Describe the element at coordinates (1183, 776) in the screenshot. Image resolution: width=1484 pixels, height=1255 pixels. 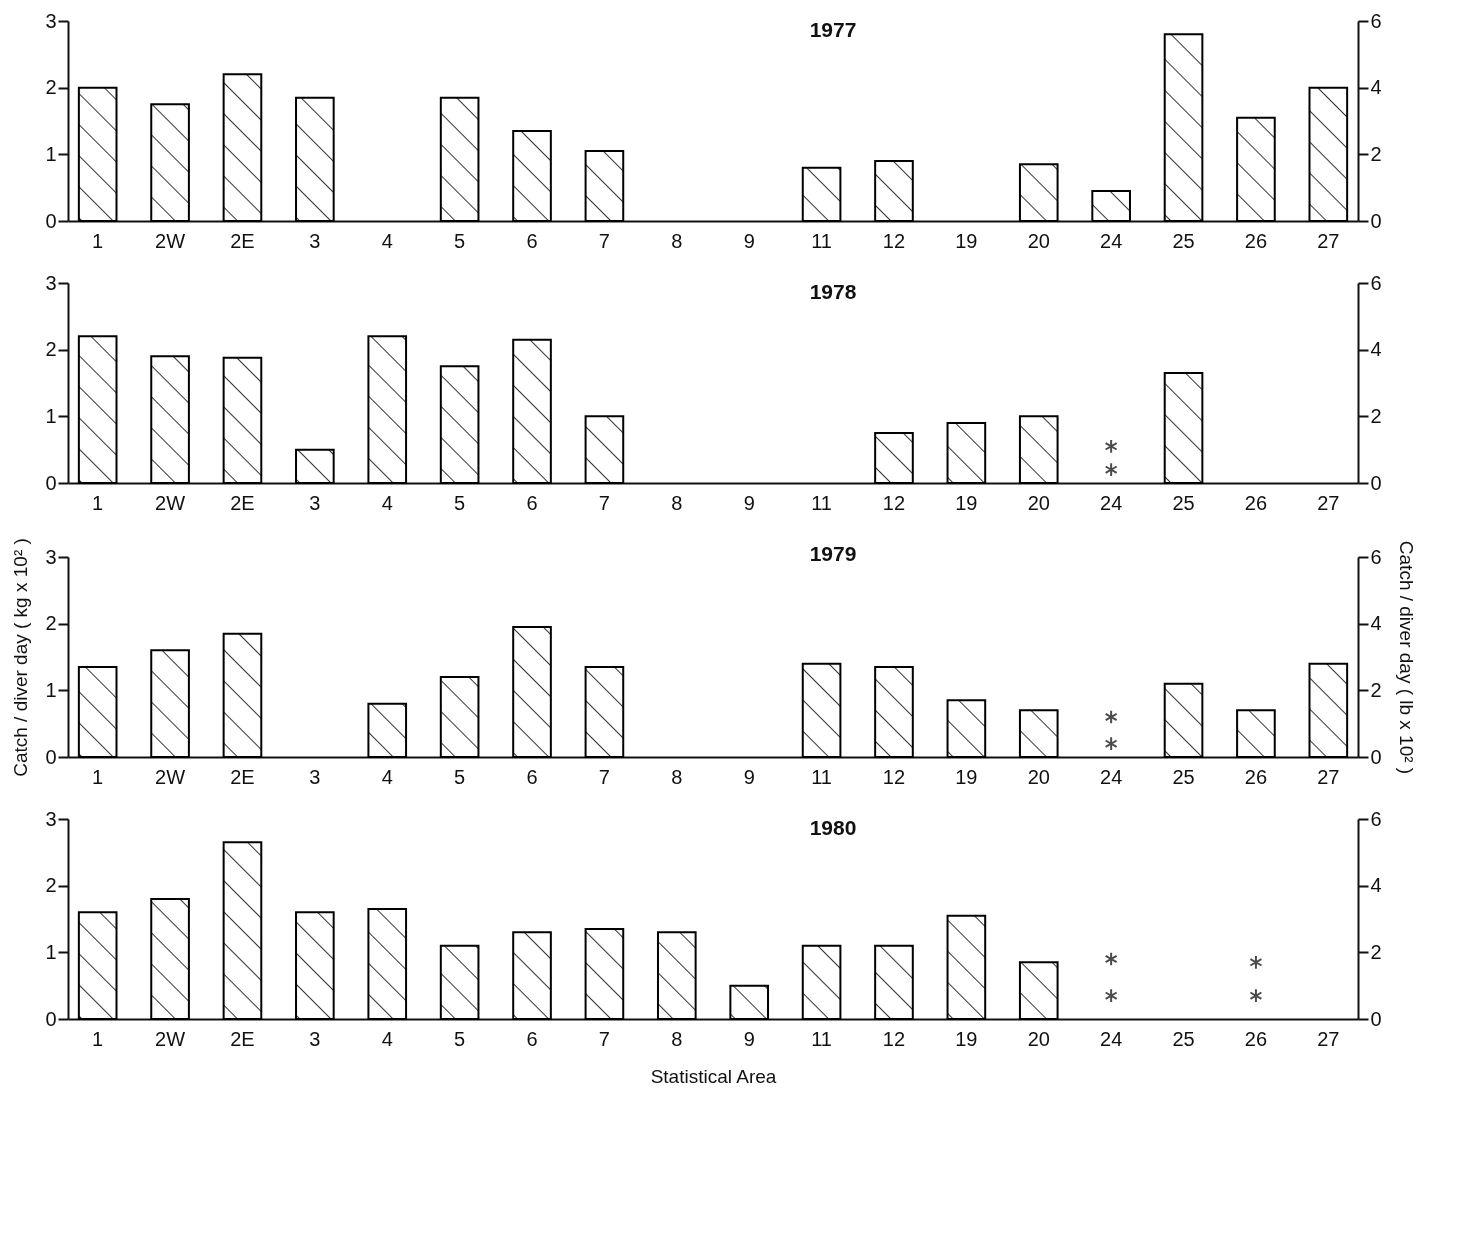
I see `x-tick-label: 25` at that location.